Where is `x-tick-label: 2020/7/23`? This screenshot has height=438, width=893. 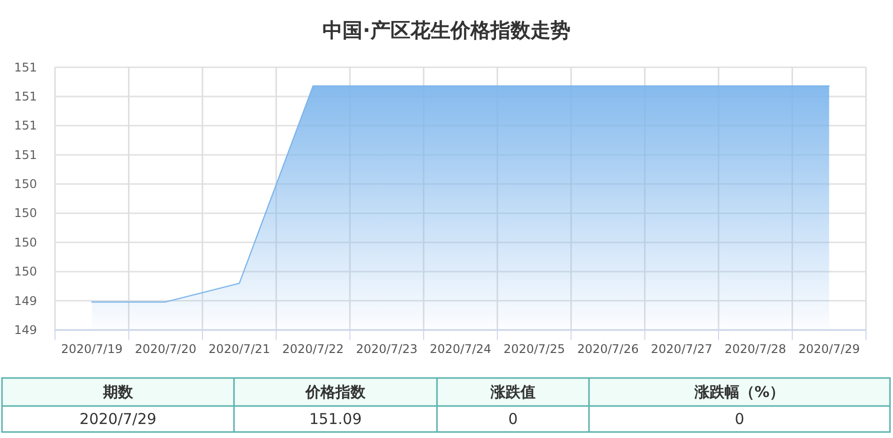 x-tick-label: 2020/7/23 is located at coordinates (387, 349).